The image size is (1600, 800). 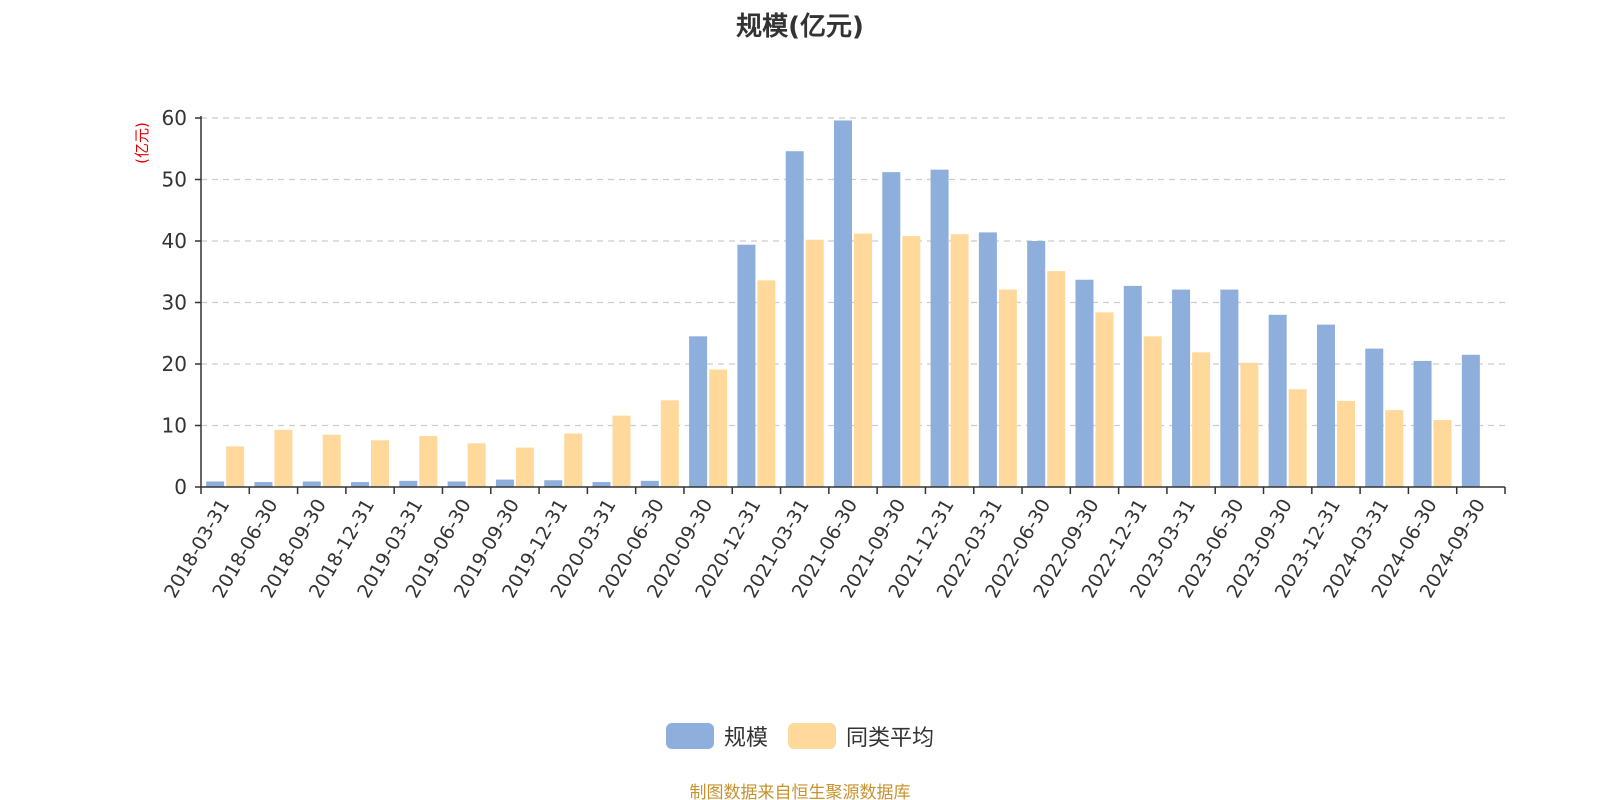 I want to click on data-source-note: 制图数据来自恒生聚源数据库, so click(x=800, y=791).